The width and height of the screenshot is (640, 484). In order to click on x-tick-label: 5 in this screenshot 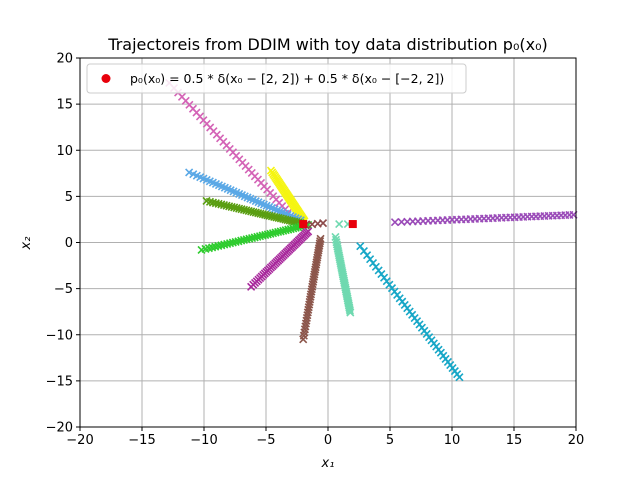, I will do `click(390, 440)`.